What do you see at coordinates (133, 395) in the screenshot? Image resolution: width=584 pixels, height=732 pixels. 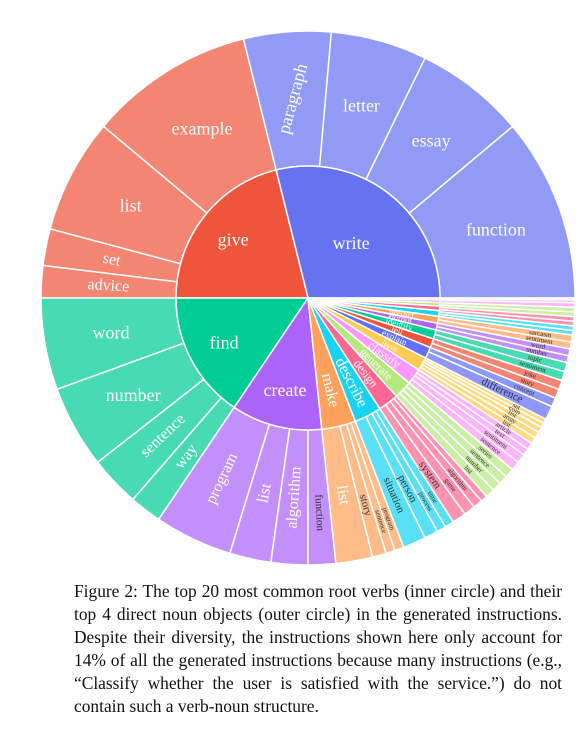 I see `outer-label: number` at bounding box center [133, 395].